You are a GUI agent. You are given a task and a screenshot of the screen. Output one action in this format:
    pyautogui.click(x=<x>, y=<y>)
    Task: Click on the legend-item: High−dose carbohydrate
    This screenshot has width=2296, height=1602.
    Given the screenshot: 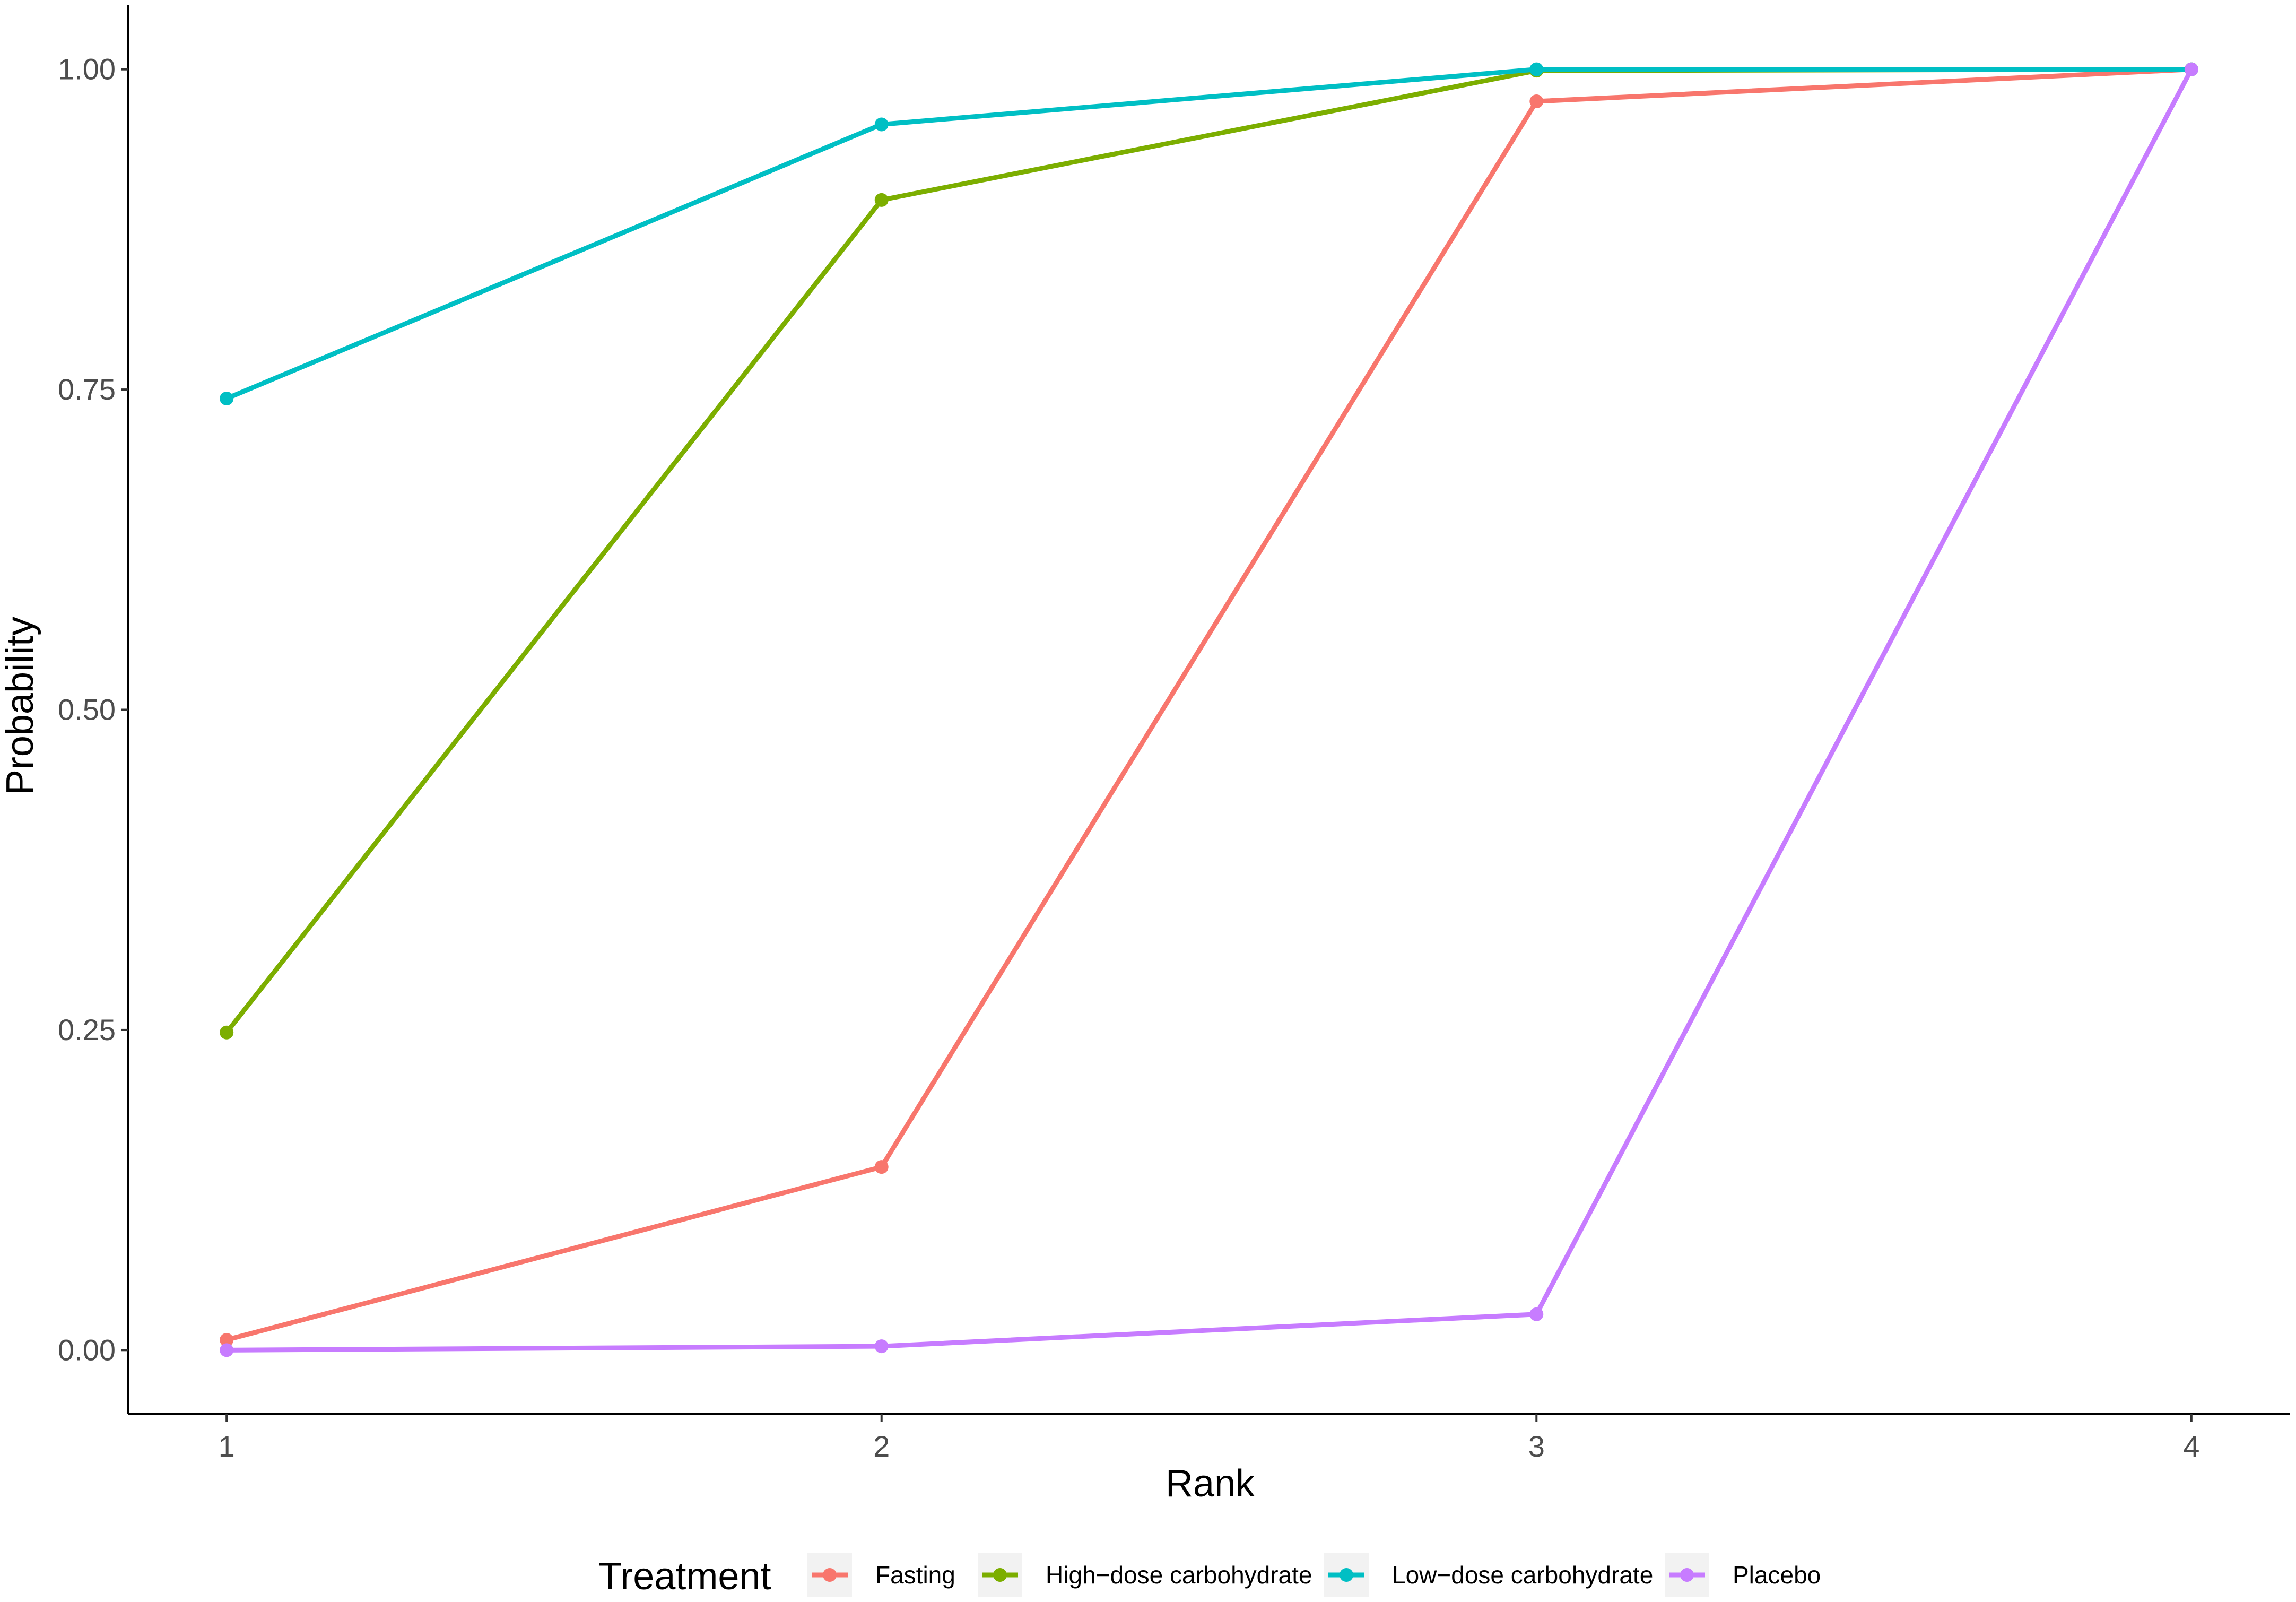 What is the action you would take?
    pyautogui.click(x=1145, y=1575)
    